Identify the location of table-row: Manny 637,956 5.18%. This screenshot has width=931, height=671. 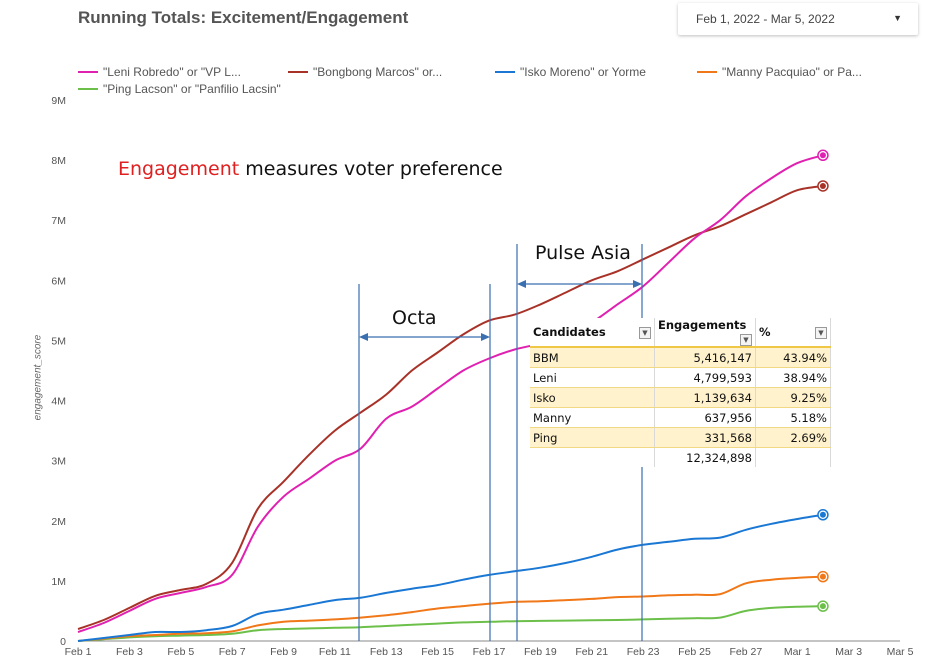
(680, 417).